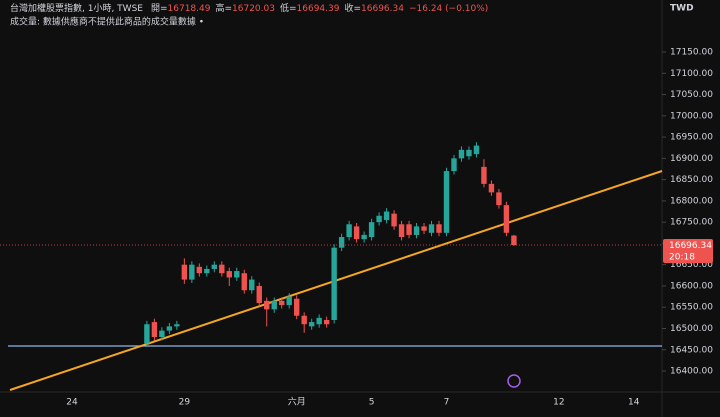 The image size is (720, 417). What do you see at coordinates (185, 403) in the screenshot?
I see `x-tick-label: 29` at bounding box center [185, 403].